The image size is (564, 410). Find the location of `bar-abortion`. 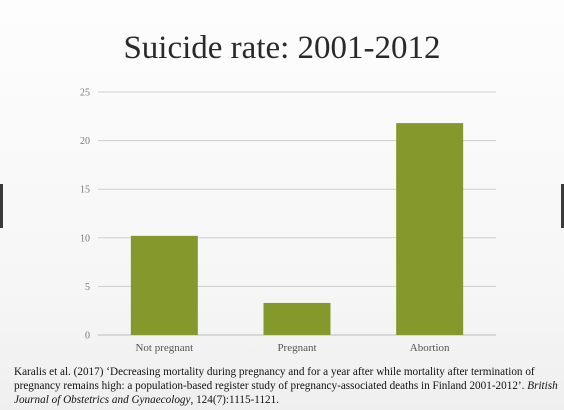

bar-abortion is located at coordinates (430, 229).